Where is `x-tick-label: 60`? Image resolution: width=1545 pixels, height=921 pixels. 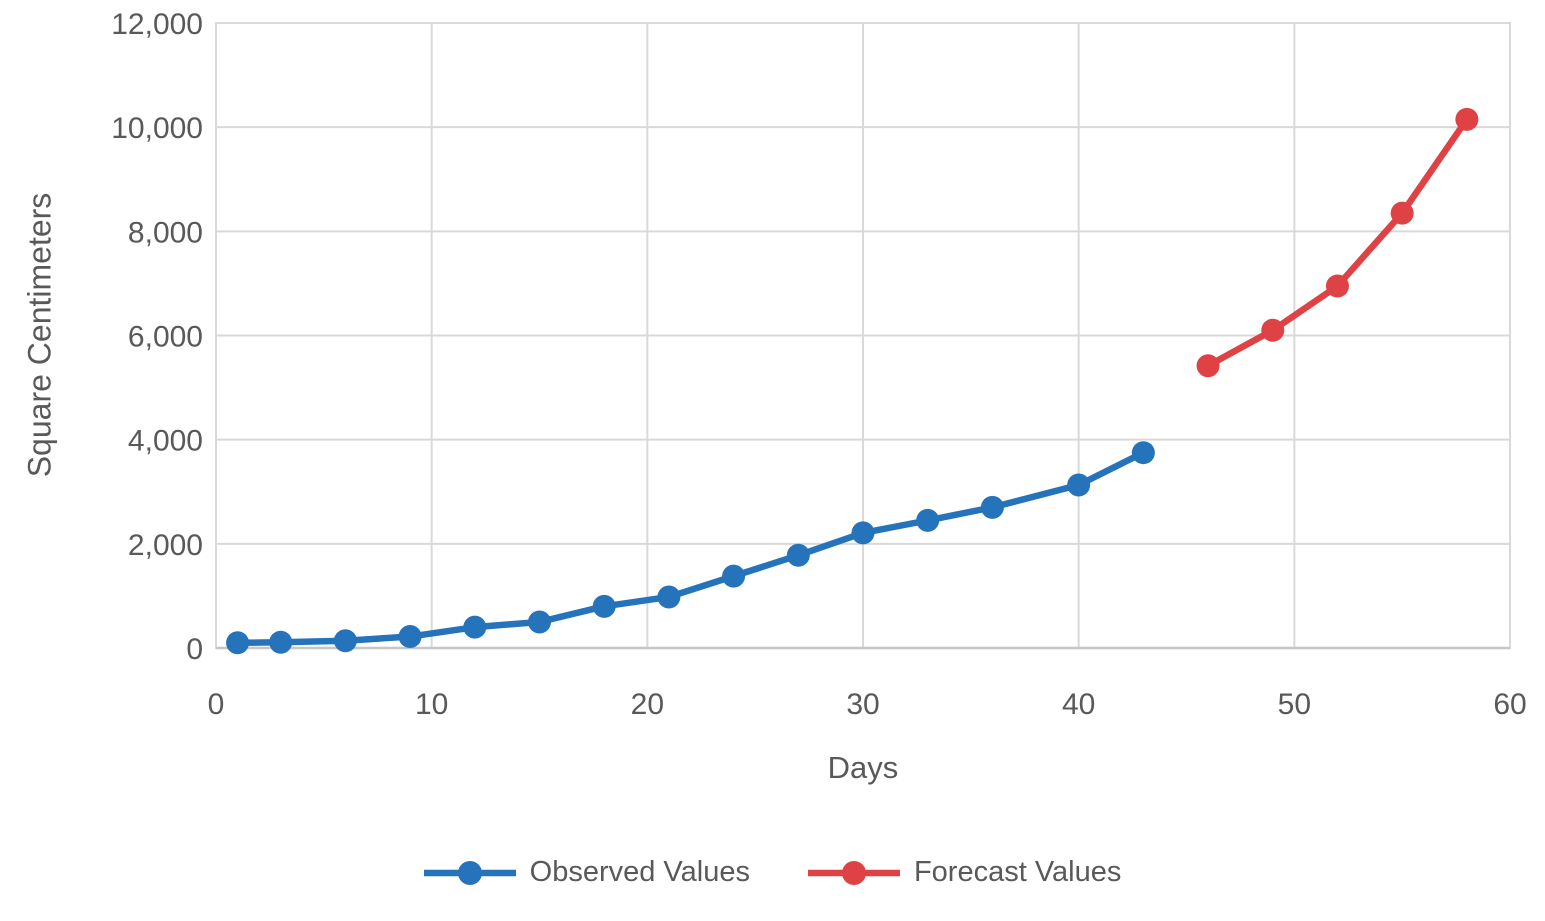
x-tick-label: 60 is located at coordinates (1509, 704).